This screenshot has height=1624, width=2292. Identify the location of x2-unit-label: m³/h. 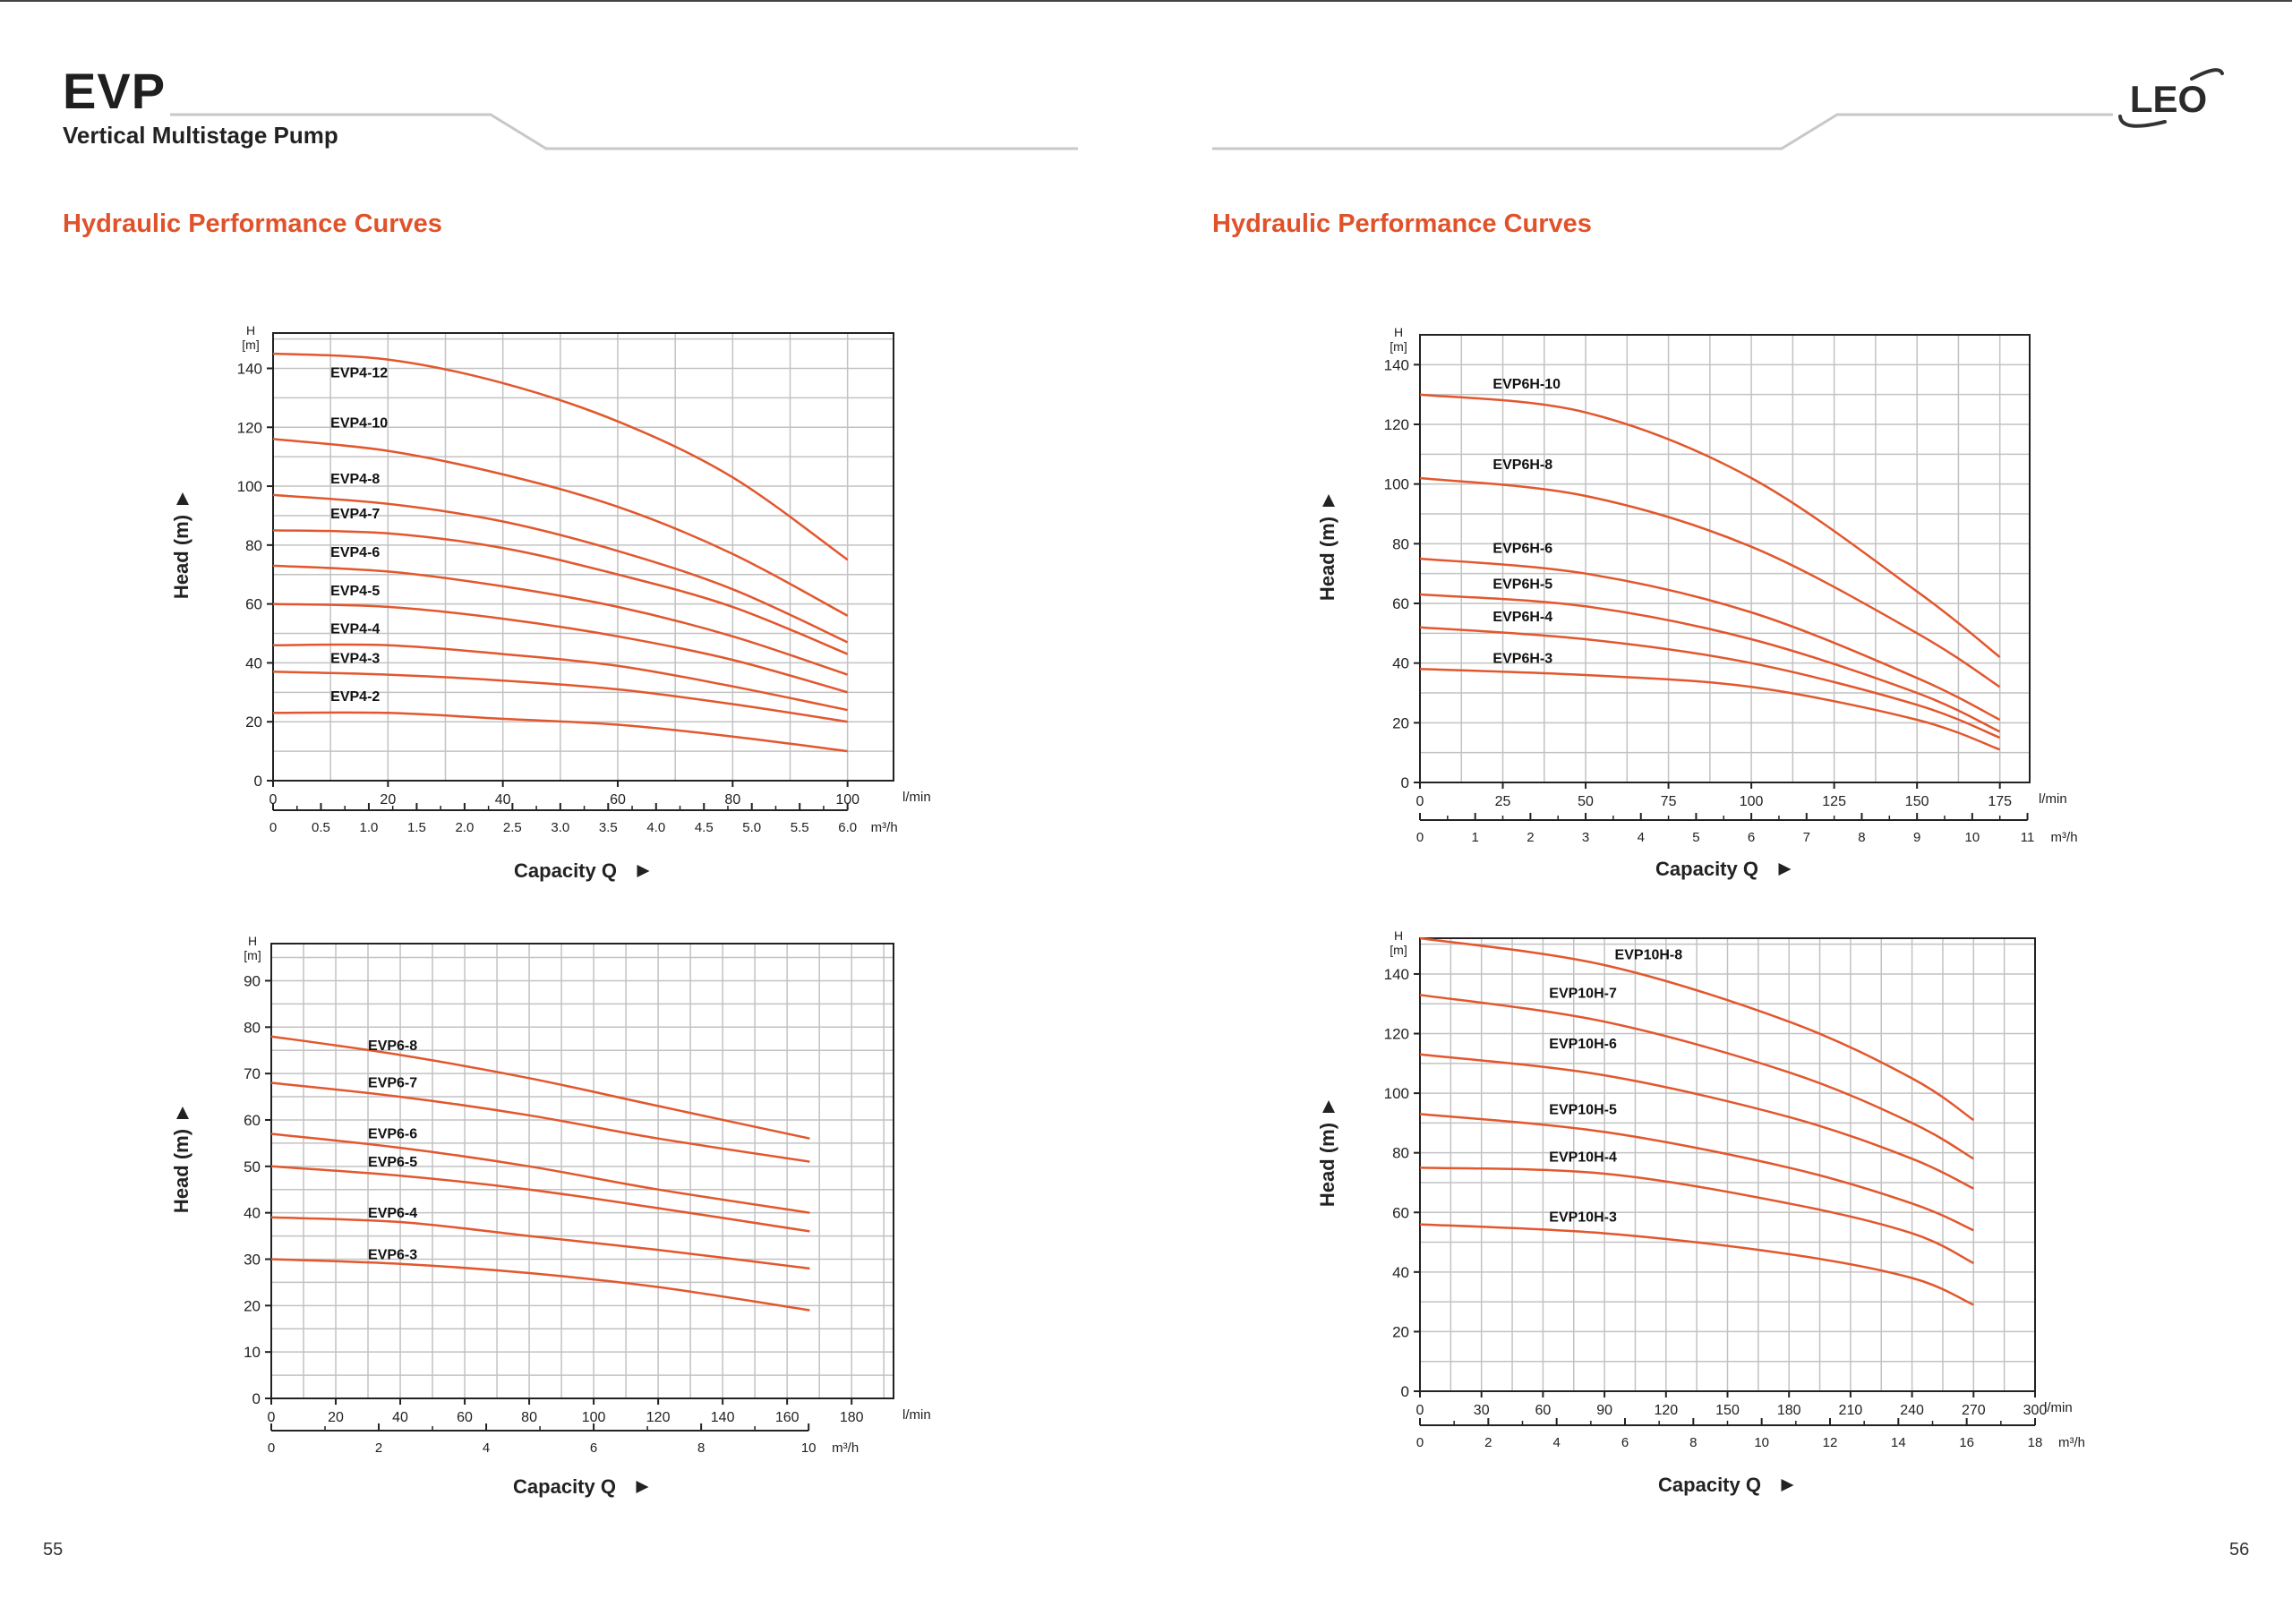
(845, 1448).